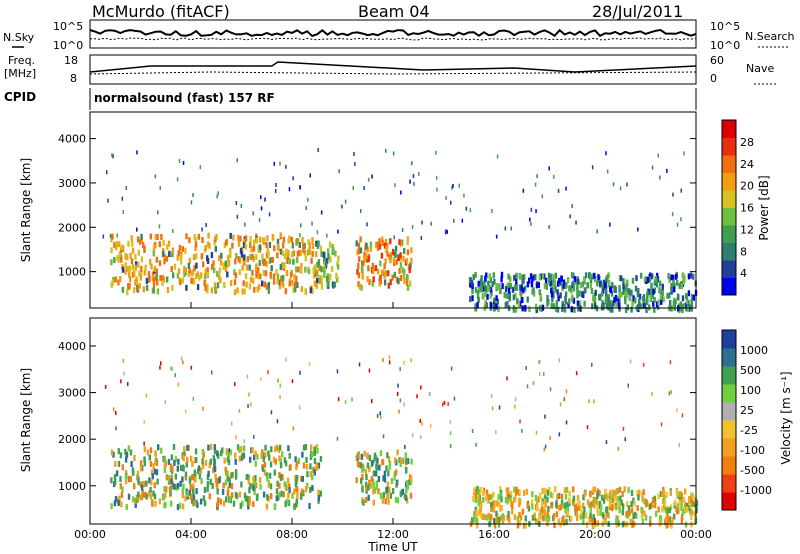  I want to click on freq-line, so click(393, 67).